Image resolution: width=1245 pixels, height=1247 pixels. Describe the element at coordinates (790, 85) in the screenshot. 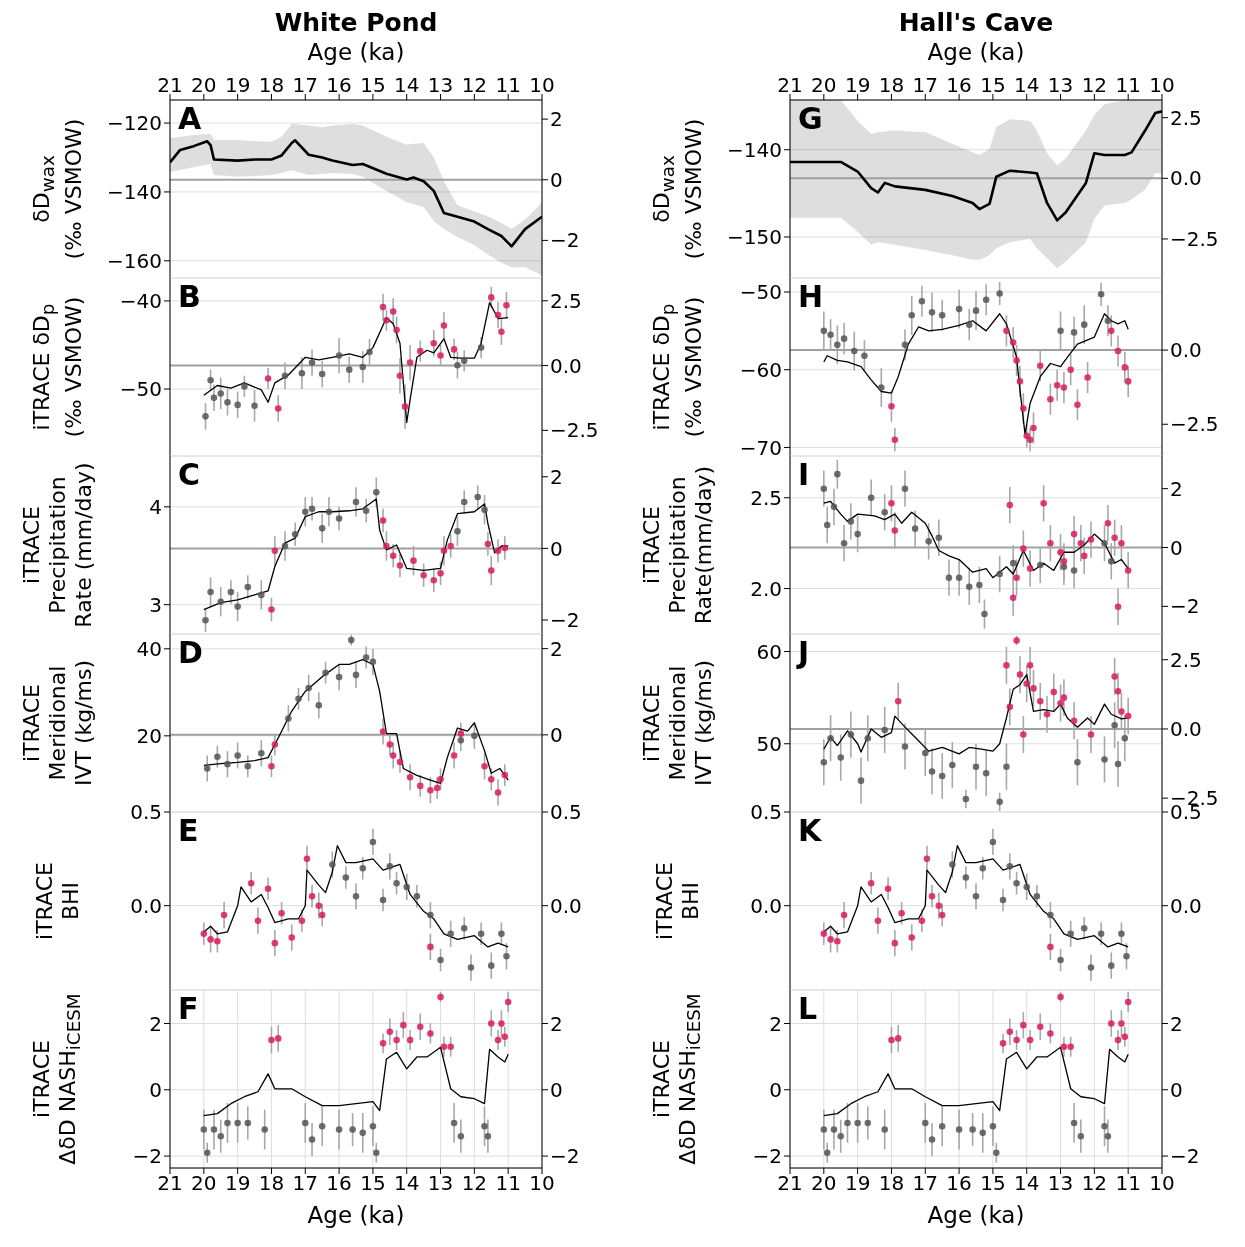

I see `x2-tick-label: 21` at that location.